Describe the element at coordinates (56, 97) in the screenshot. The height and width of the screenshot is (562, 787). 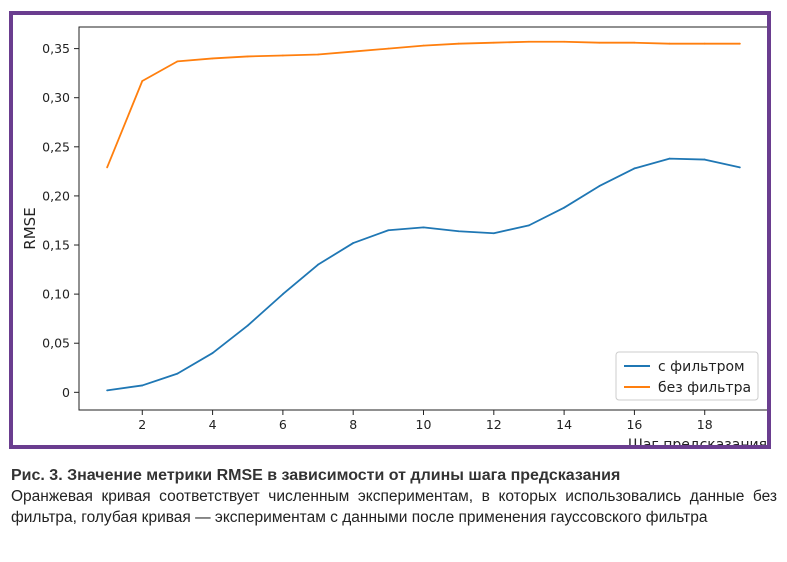
I see `y-tick-label: 0,30` at that location.